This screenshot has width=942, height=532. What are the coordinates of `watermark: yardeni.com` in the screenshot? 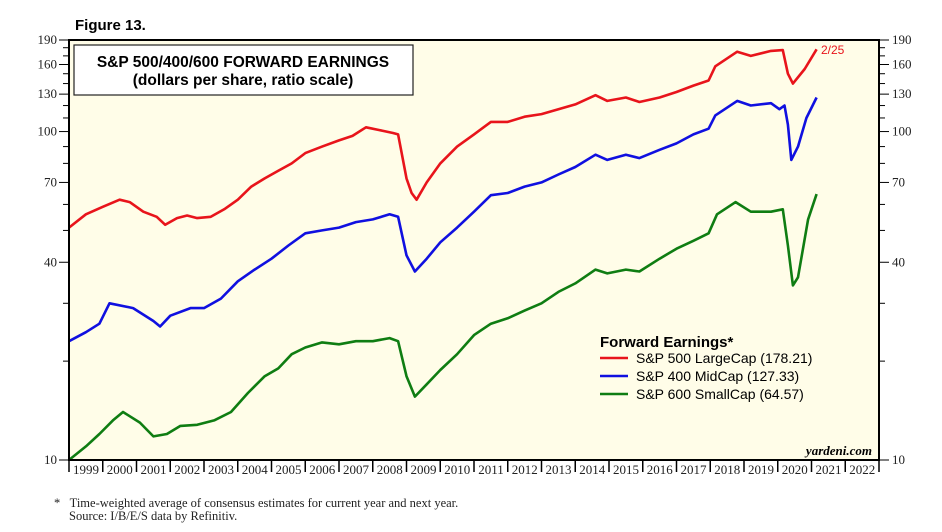 It's located at (838, 450).